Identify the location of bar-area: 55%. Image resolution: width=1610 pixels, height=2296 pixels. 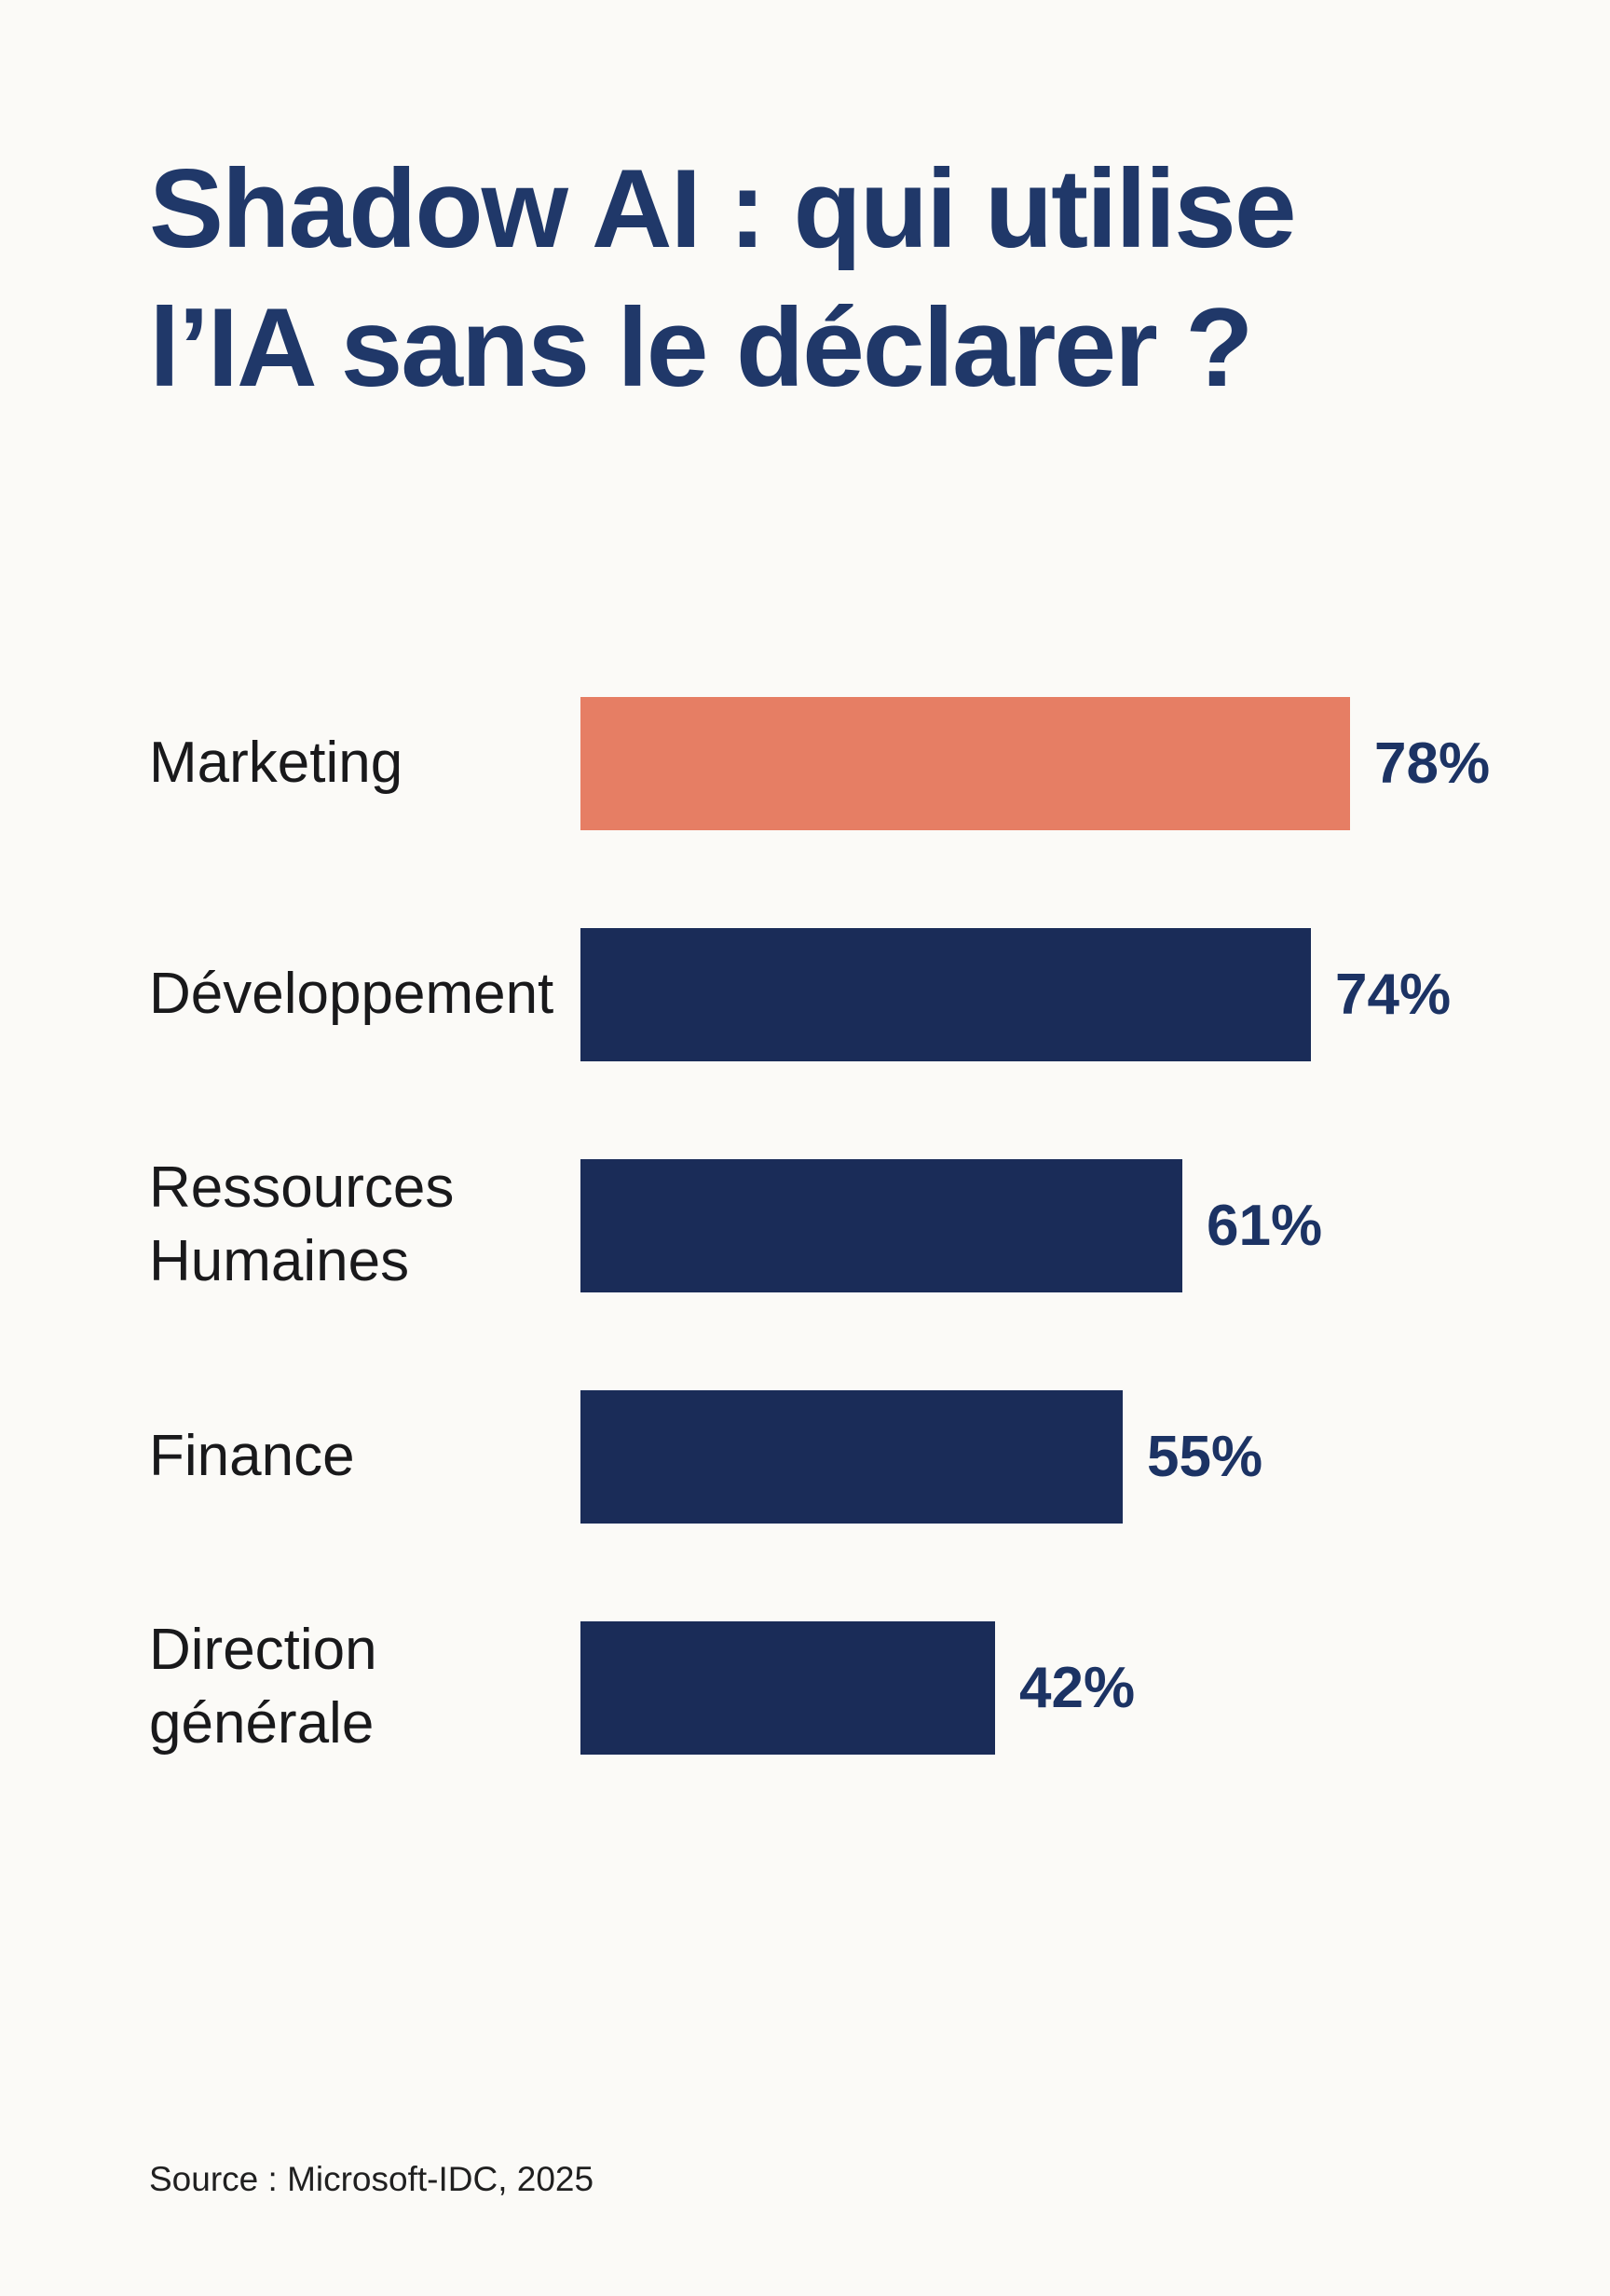
(921, 1456).